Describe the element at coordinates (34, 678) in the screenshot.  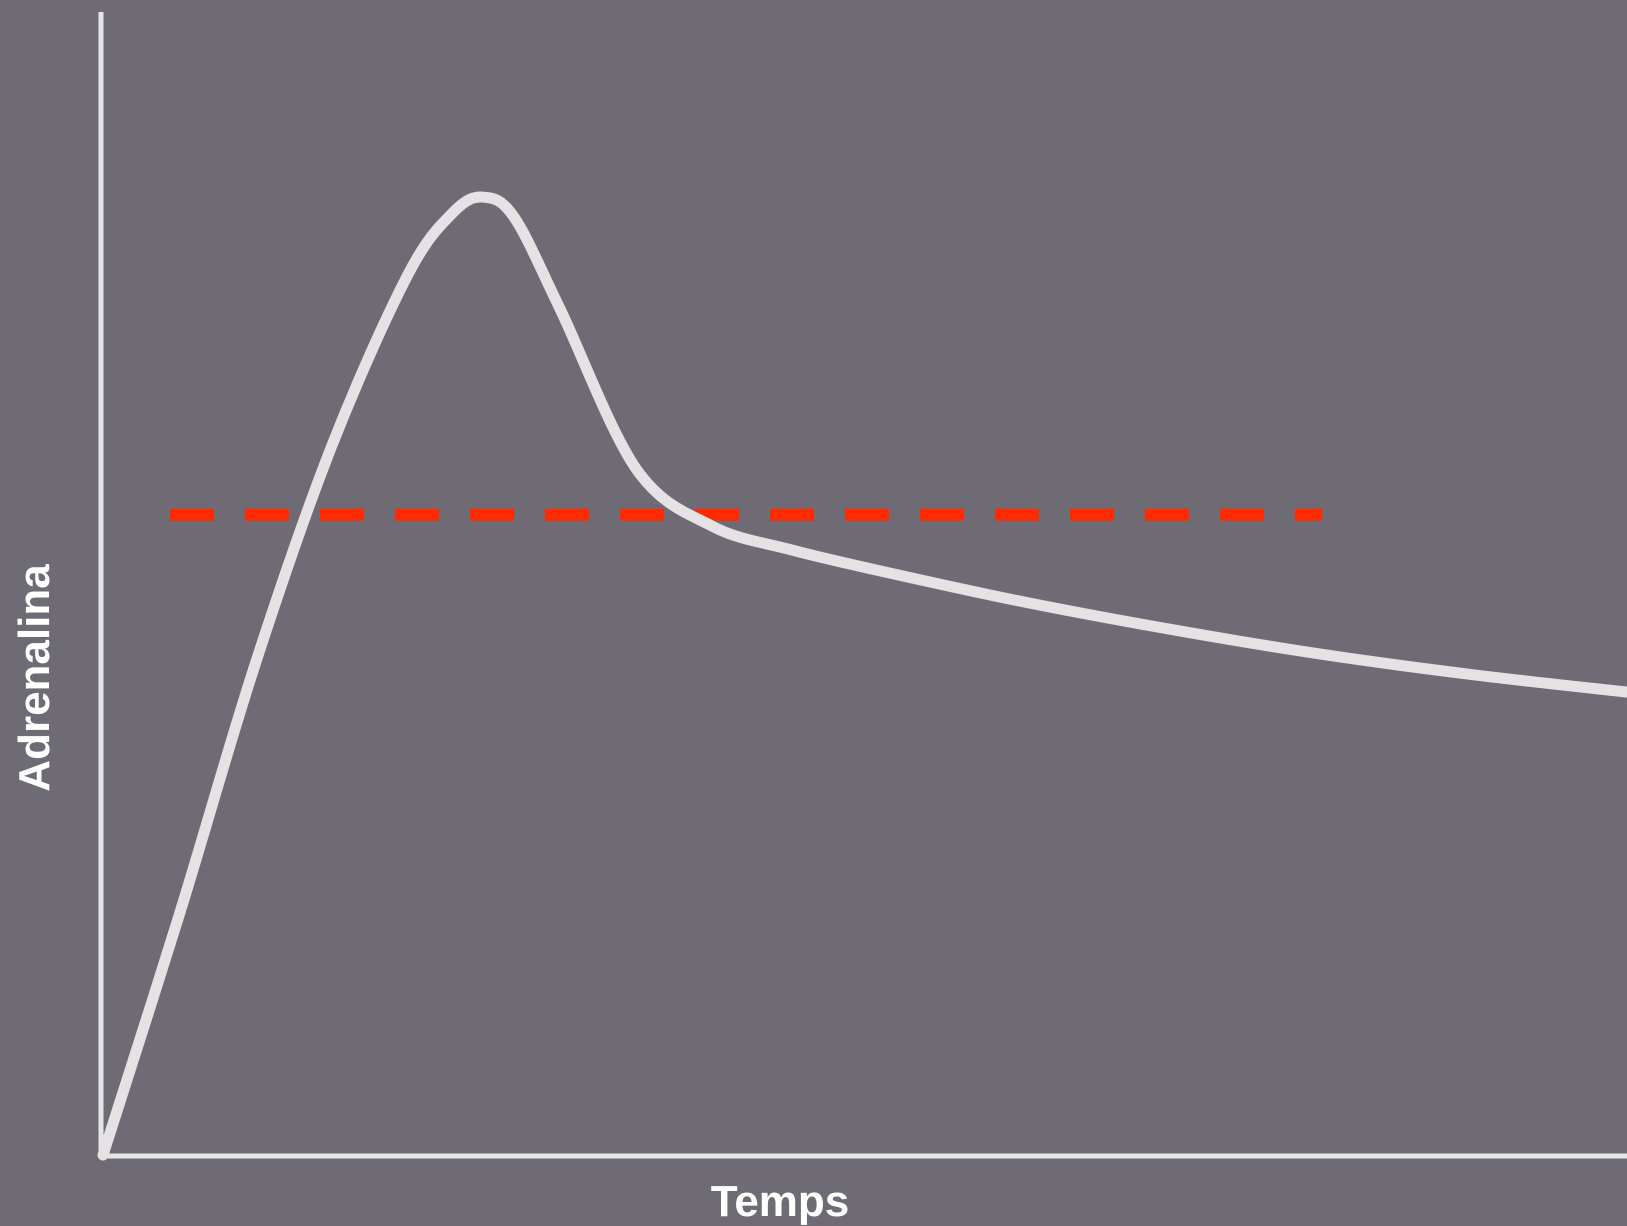
I see `y-axis-label: Adrenalina` at that location.